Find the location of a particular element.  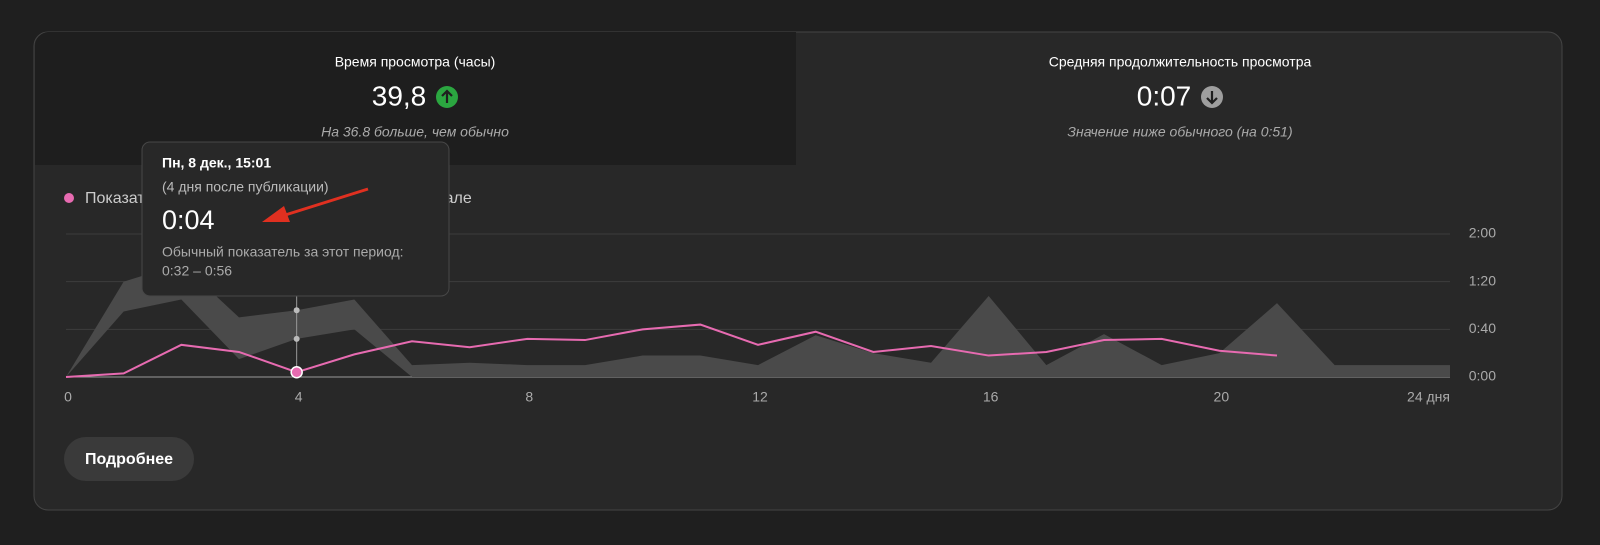

y-tick-label: 0:40 is located at coordinates (1482, 328).